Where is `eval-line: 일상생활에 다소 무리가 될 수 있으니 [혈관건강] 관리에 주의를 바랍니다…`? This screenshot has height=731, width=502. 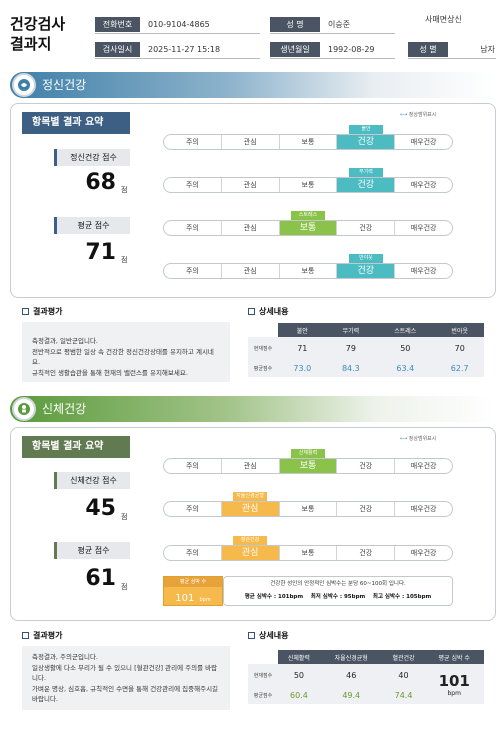
eval-line: 일상생활에 다소 무리가 될 수 있으니 [혈관건강] 관리에 주의를 바랍니다… is located at coordinates (126, 673).